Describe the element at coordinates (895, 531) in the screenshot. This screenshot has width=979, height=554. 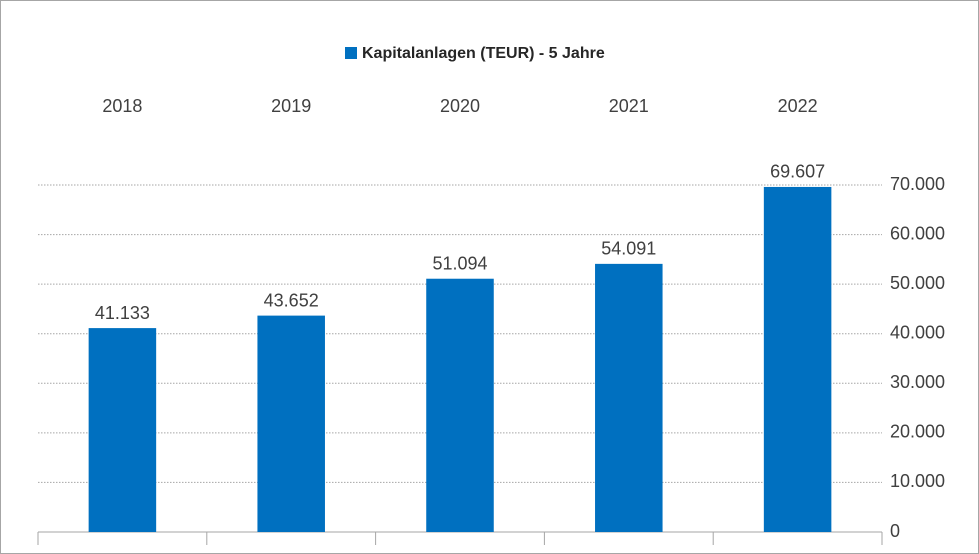
I see `y-tick-label: 0` at that location.